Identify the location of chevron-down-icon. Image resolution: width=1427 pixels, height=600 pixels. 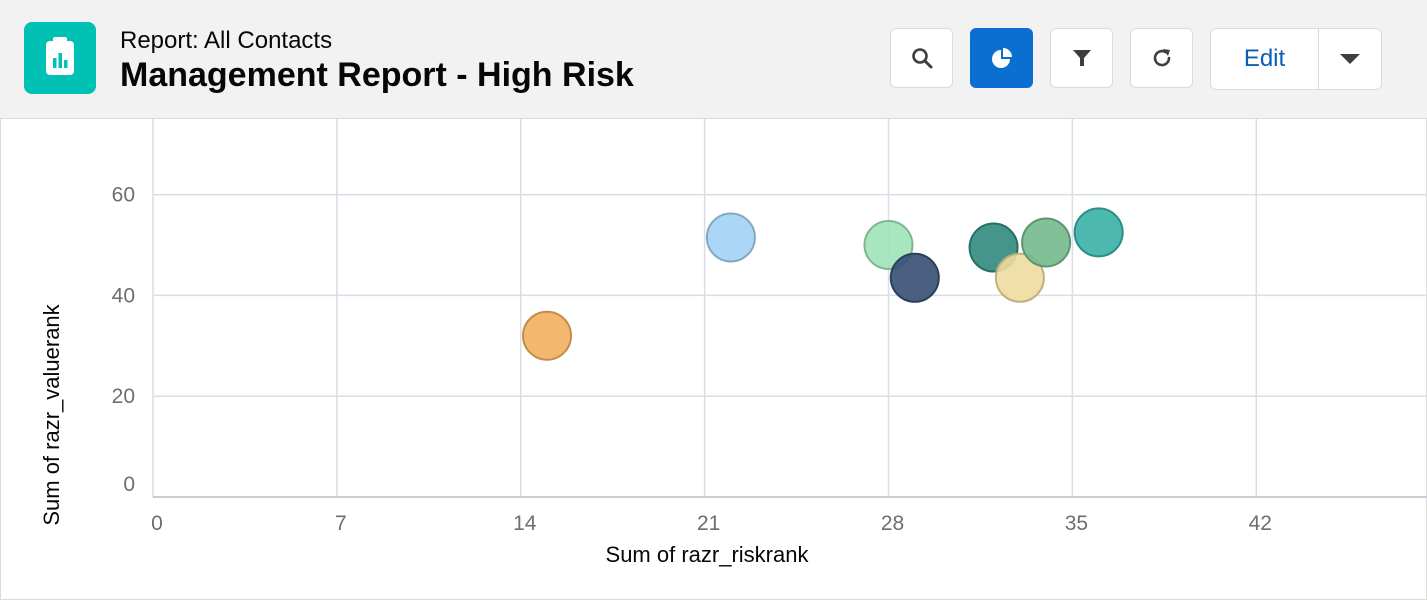
(1350, 59).